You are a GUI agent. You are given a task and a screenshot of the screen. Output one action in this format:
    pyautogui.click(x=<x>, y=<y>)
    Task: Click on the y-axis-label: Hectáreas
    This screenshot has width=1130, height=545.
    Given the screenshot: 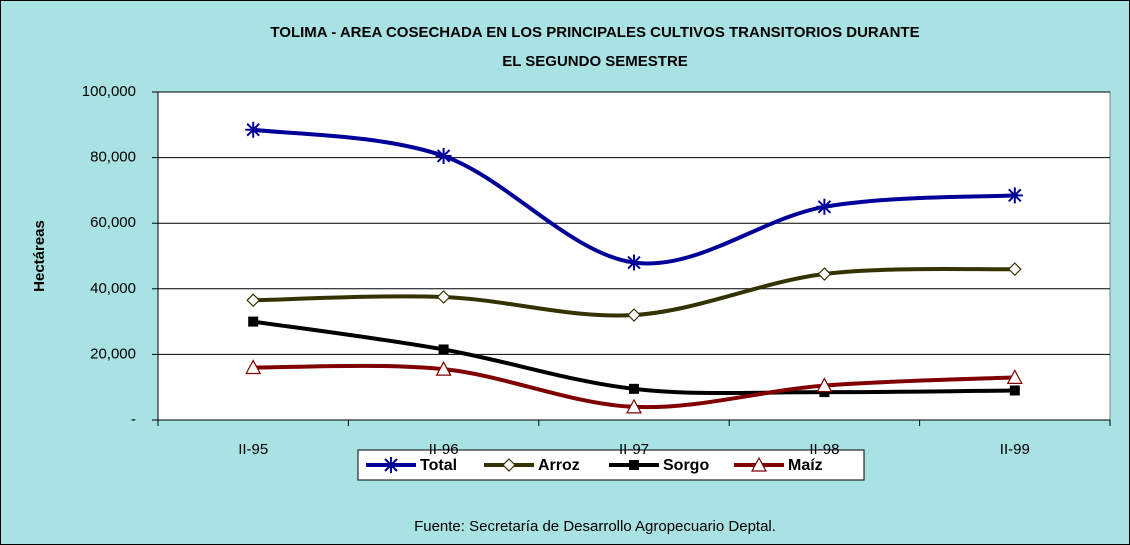 What is the action you would take?
    pyautogui.click(x=39, y=256)
    